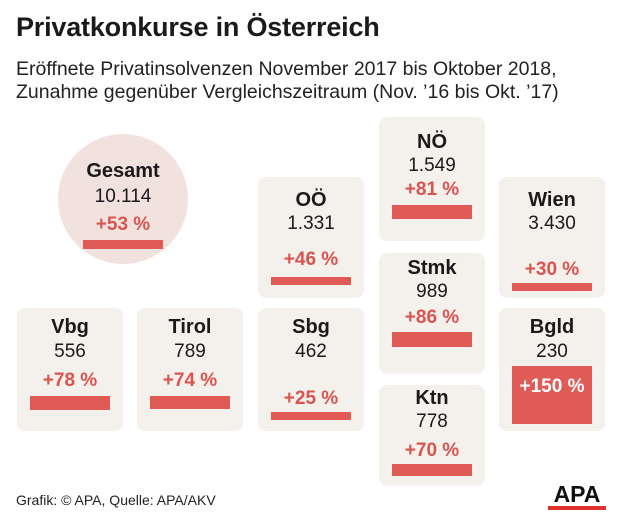  I want to click on region-card-bgld: Bgld 230 +150 %, so click(552, 369).